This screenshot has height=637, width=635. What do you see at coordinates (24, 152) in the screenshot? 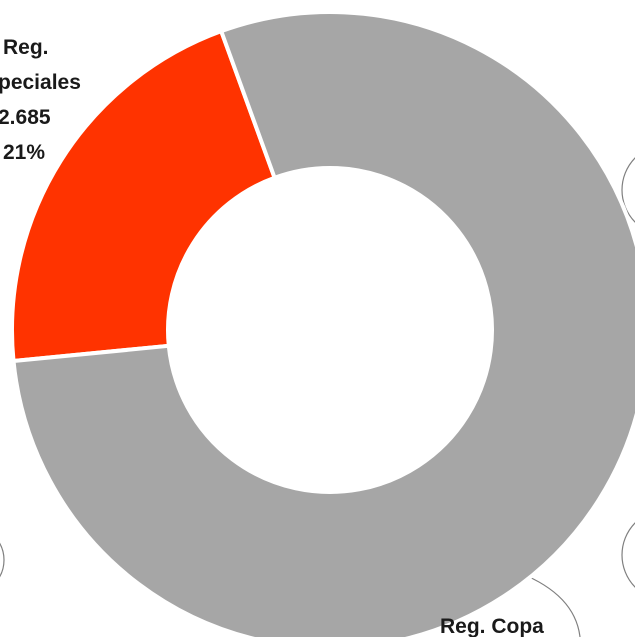
I see `label-especiales-percent: 21%` at bounding box center [24, 152].